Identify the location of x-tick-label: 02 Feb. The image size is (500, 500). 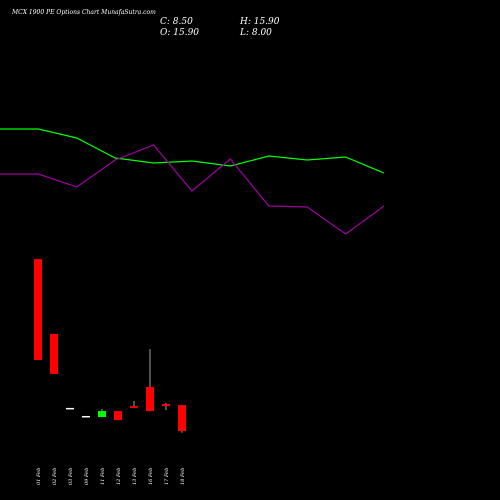
(55, 476).